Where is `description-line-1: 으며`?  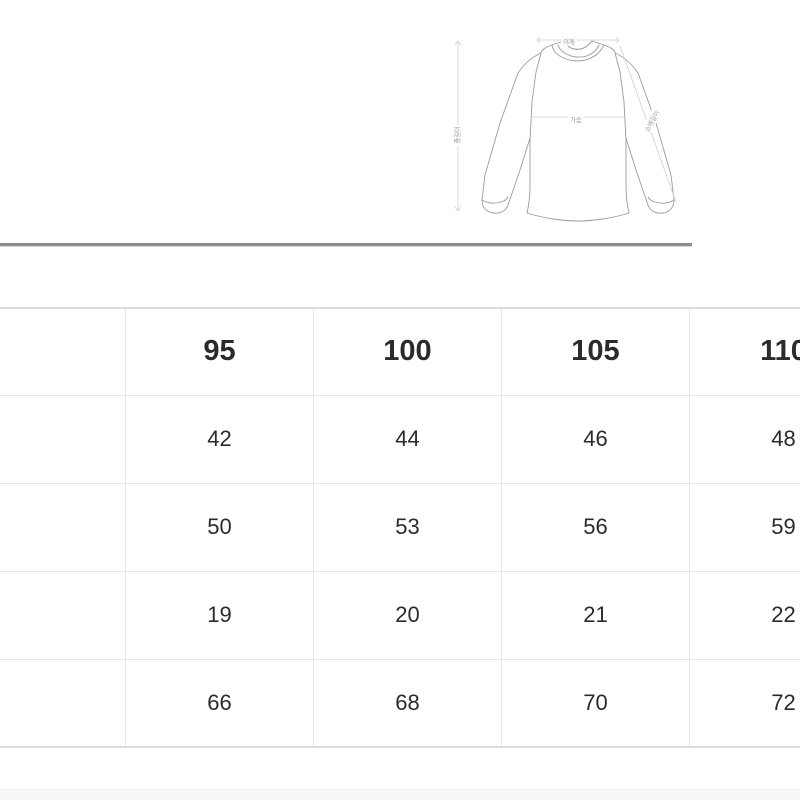 description-line-1: 으며 is located at coordinates (41, 160).